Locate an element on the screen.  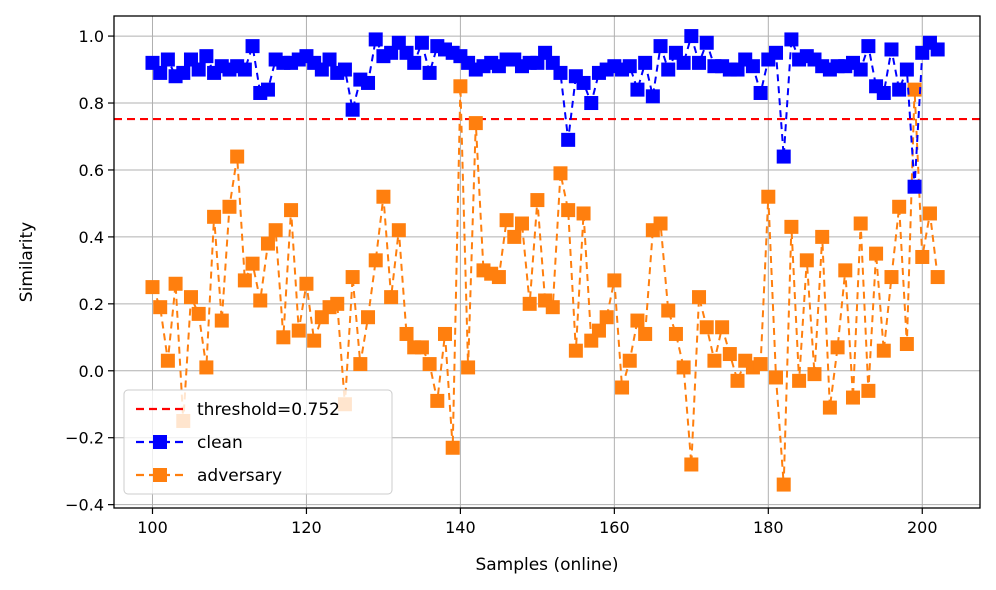
y-tick-label: 0.6 is located at coordinates (91, 170).